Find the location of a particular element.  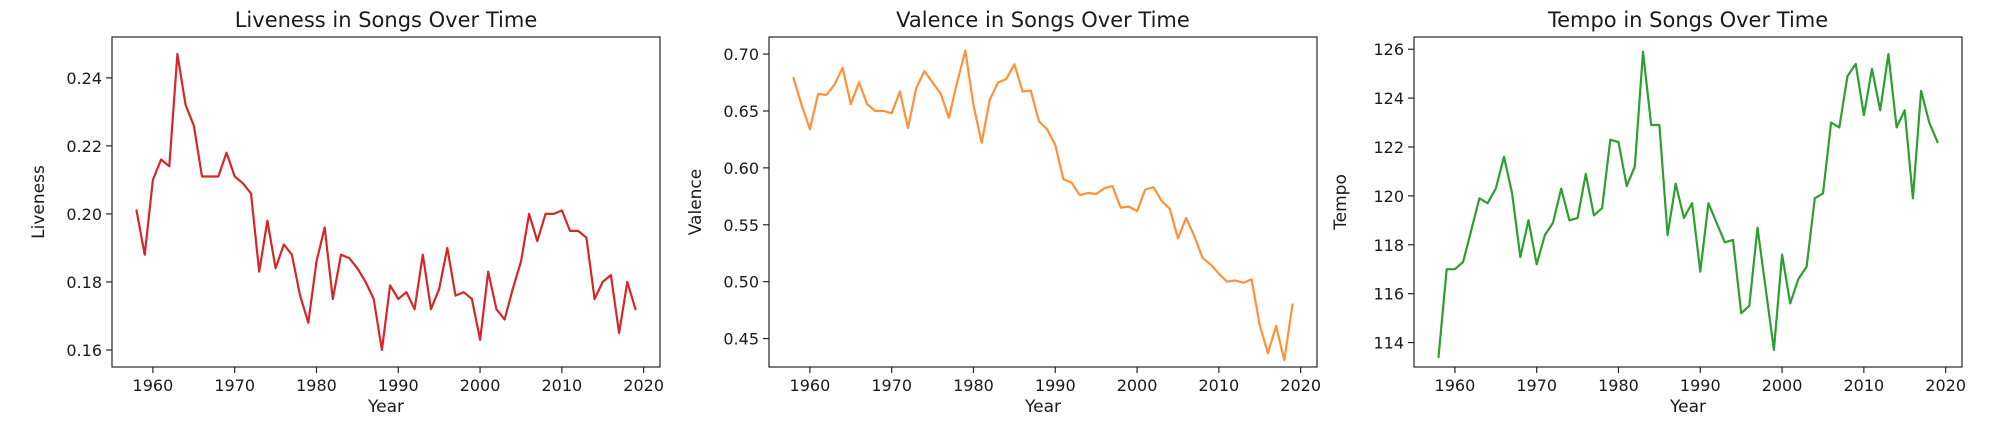

chart-title: Liveness in Songs Over Time is located at coordinates (386, 20).